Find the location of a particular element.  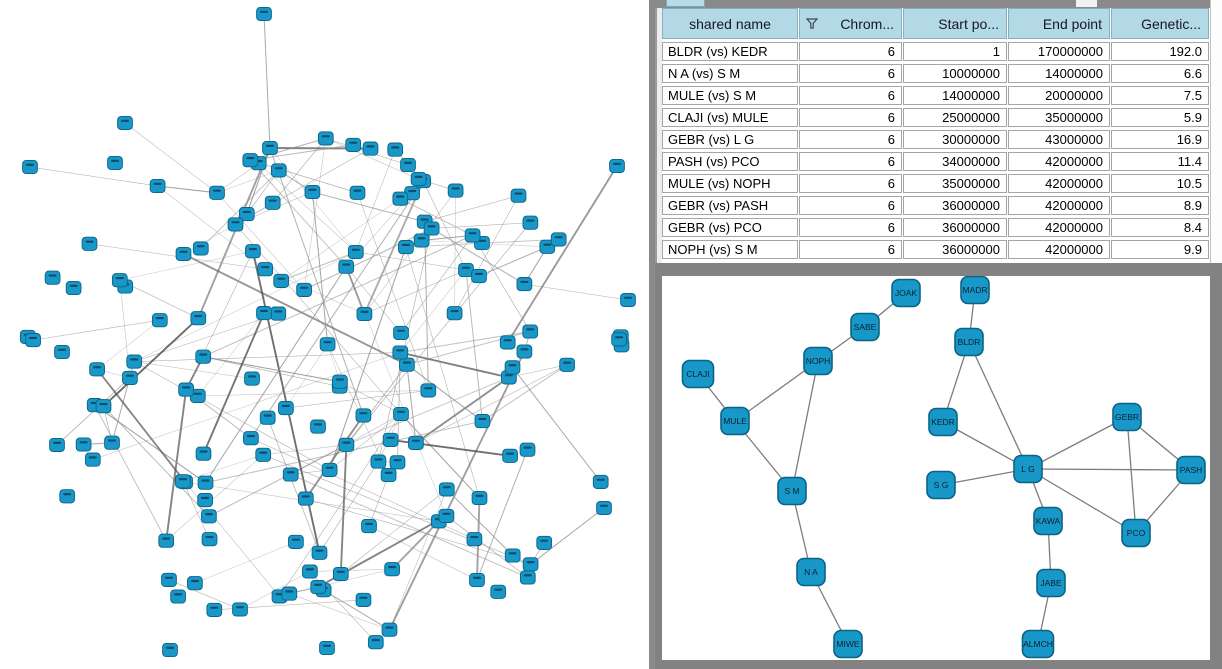

node-KEDR: KEDR is located at coordinates (943, 422).